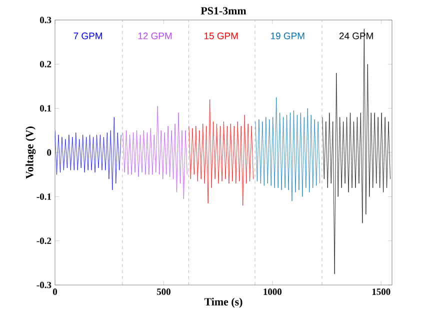  What do you see at coordinates (381, 291) in the screenshot?
I see `x-tick-label: 1500` at bounding box center [381, 291].